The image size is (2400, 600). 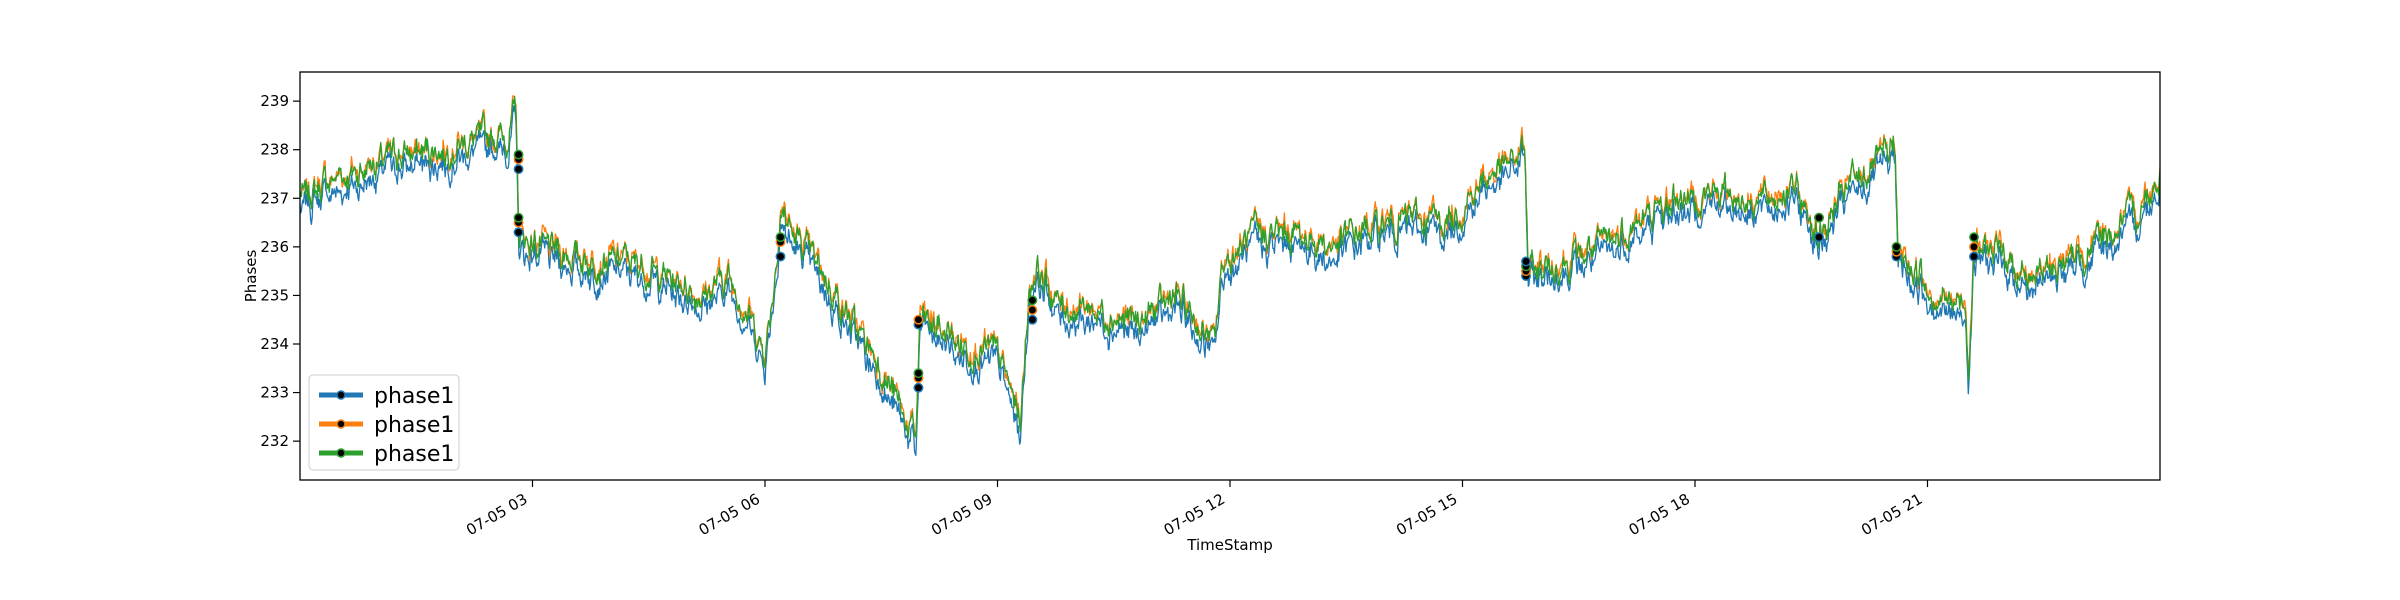 I want to click on y-tick-label: 232, so click(x=274, y=441).